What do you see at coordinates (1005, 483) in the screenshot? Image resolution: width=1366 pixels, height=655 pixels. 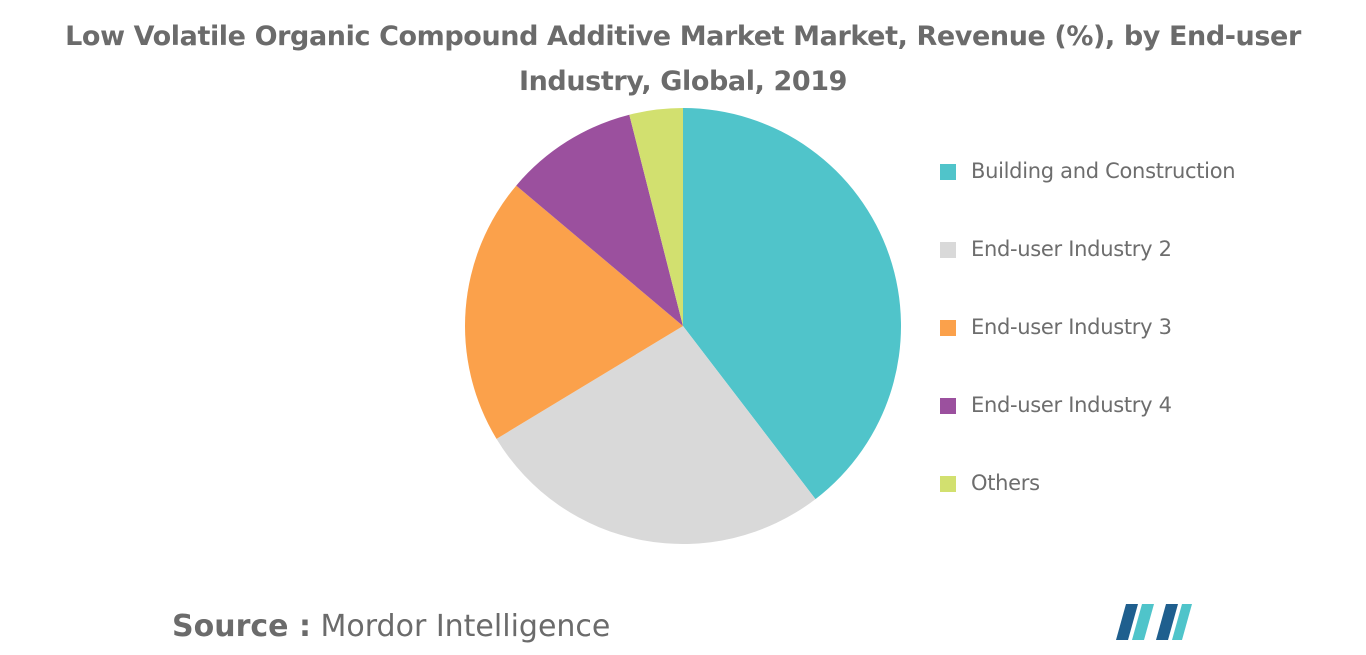 I see `legend-label: Others` at bounding box center [1005, 483].